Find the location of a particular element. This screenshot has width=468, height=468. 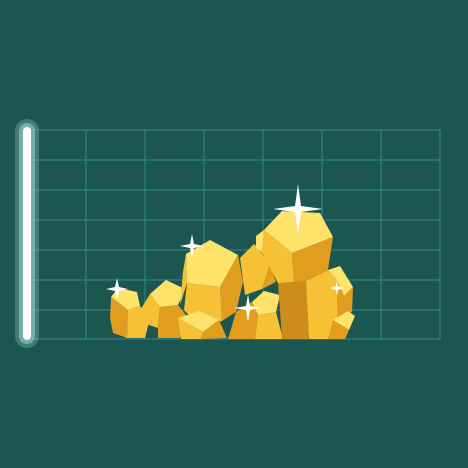

gold-nugget-pile-icon is located at coordinates (232, 275).